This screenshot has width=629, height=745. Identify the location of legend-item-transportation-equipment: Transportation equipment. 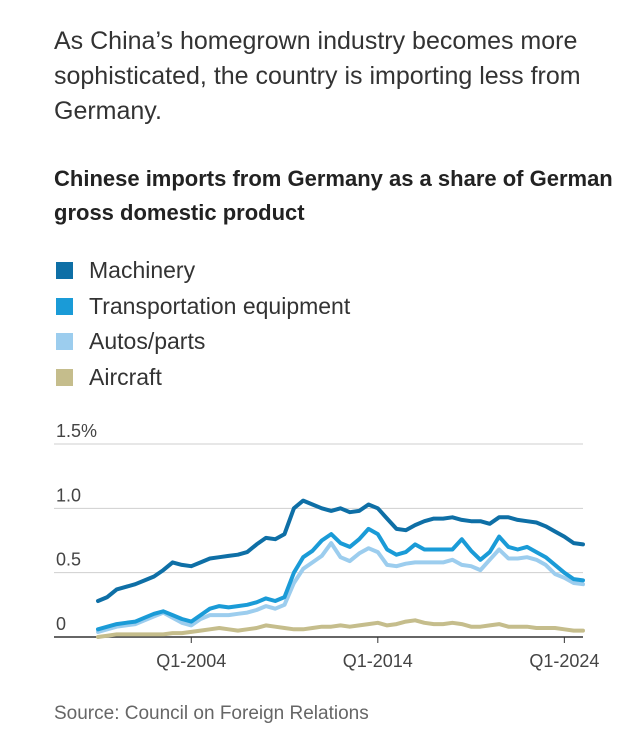
(203, 307).